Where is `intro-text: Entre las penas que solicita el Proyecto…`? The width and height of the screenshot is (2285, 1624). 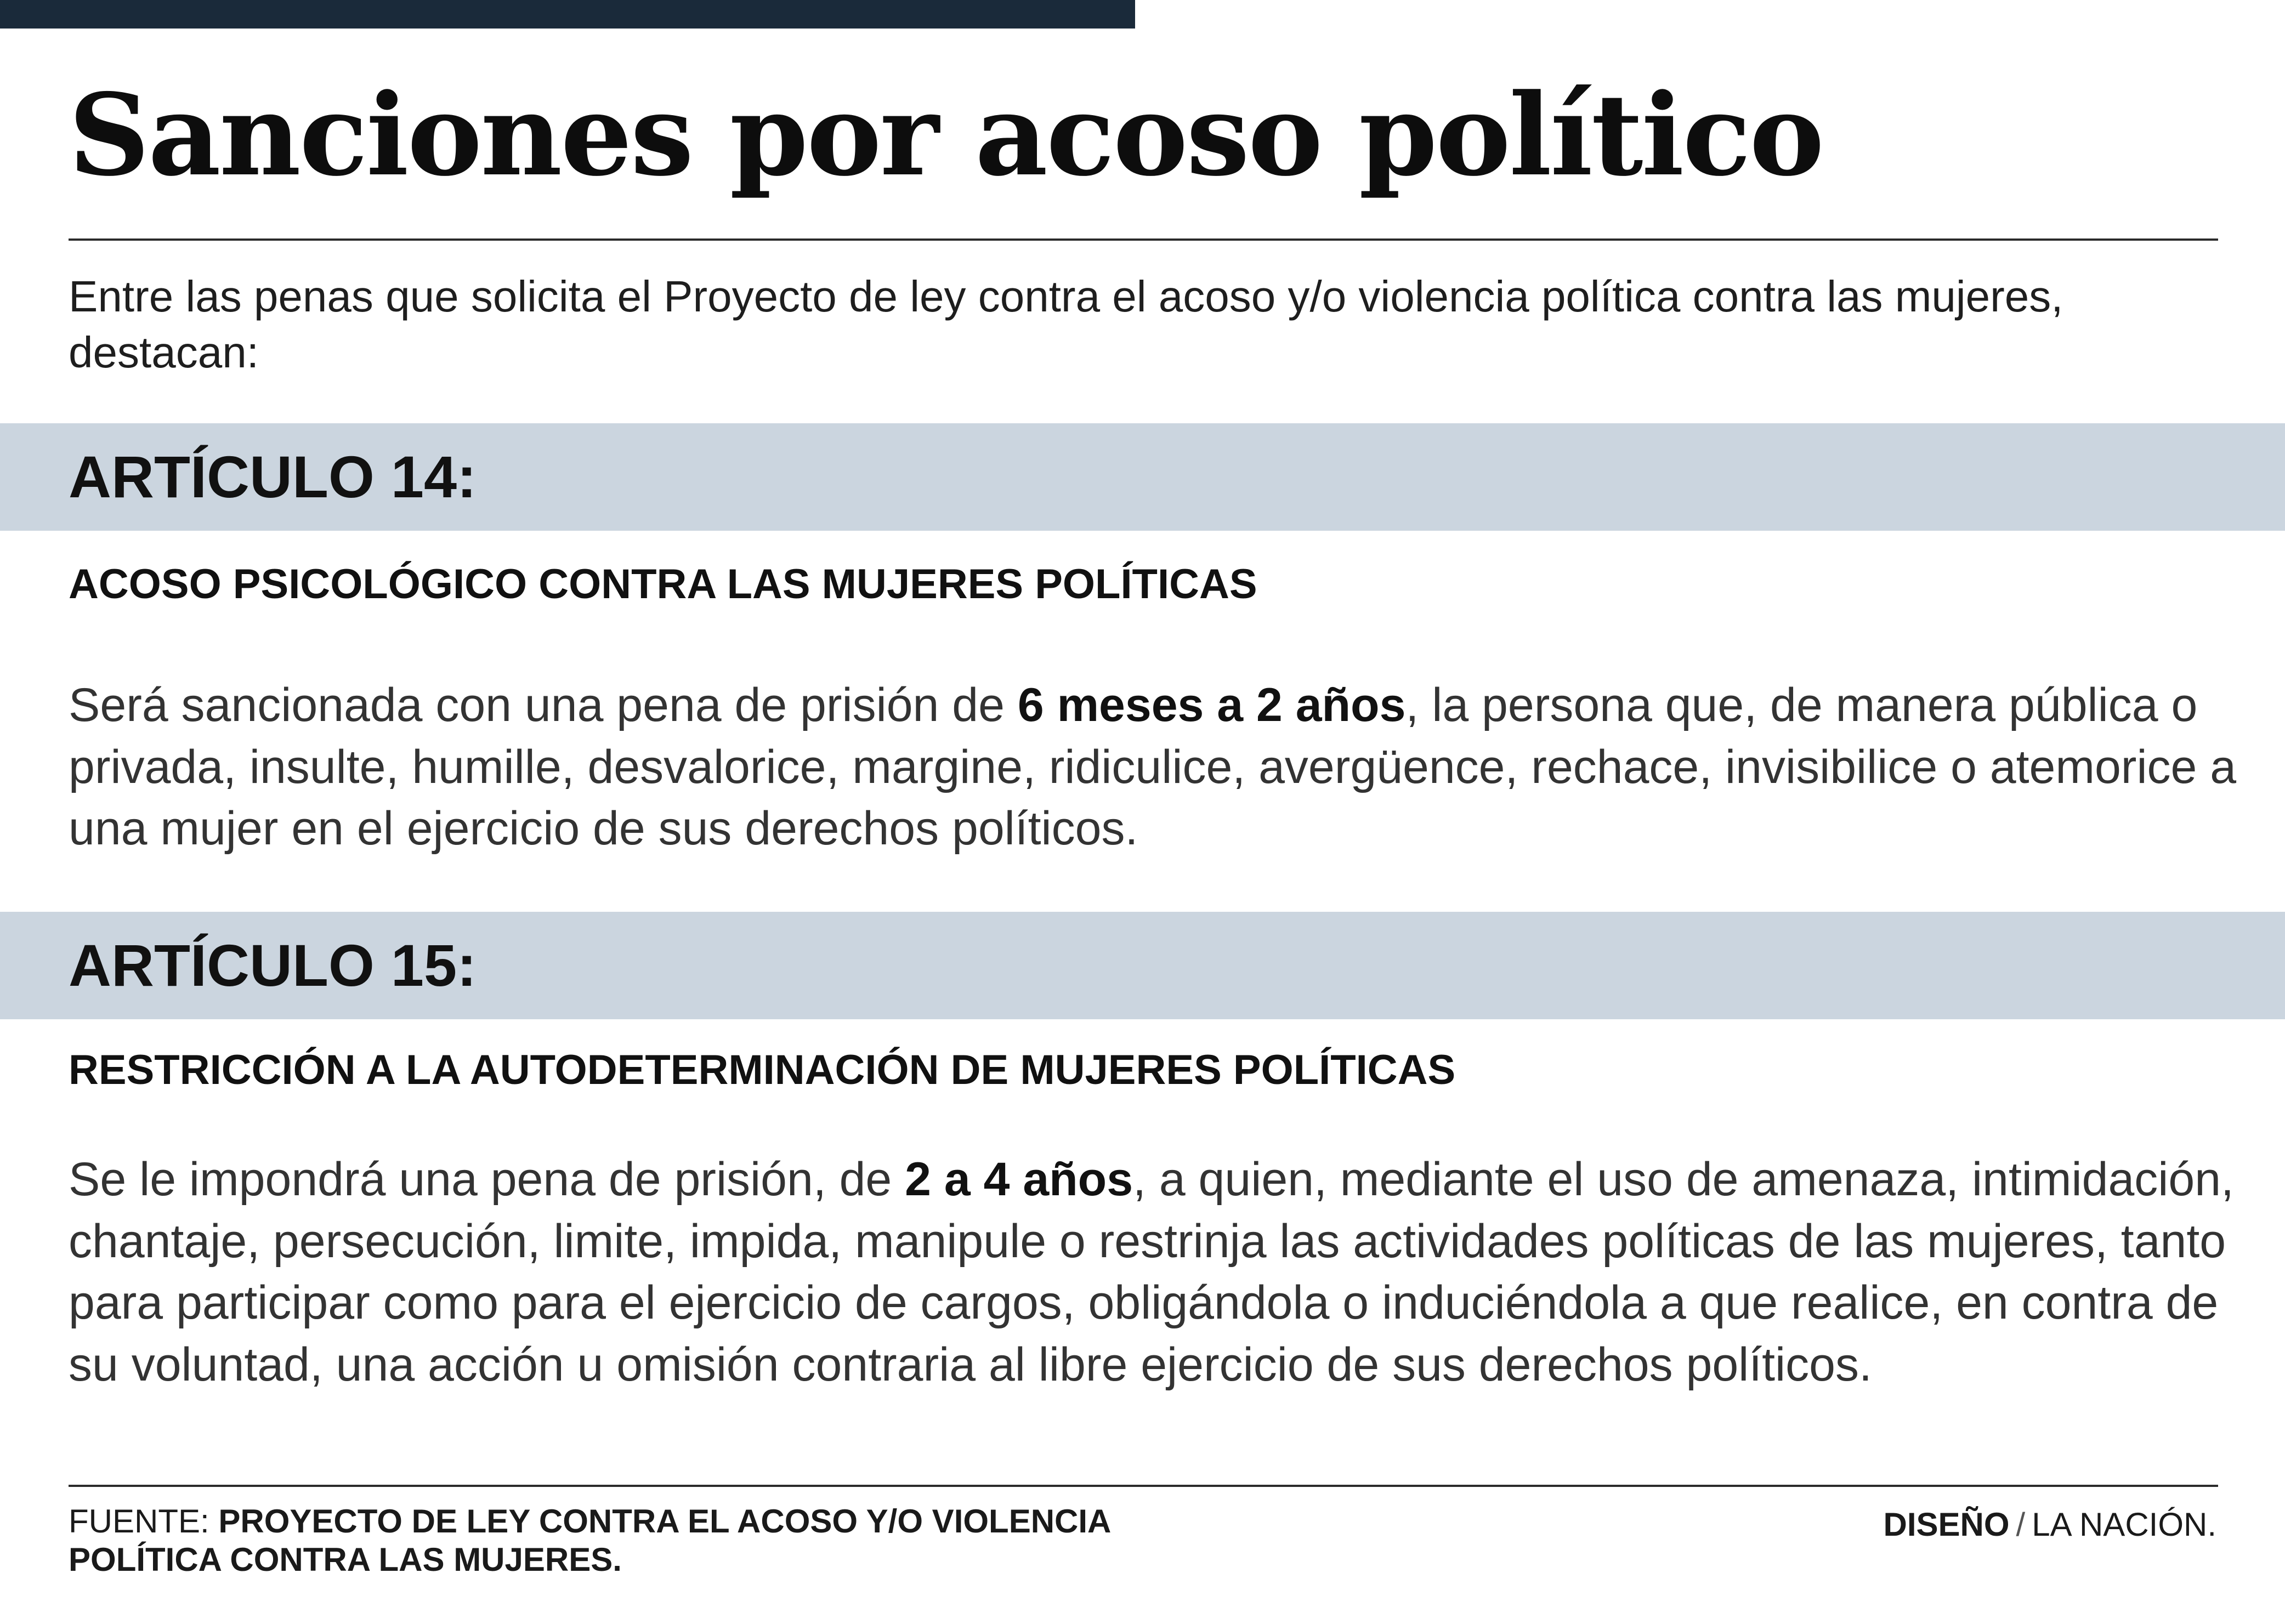
intro-text: Entre las penas que solicita el Proyecto… is located at coordinates (1066, 325).